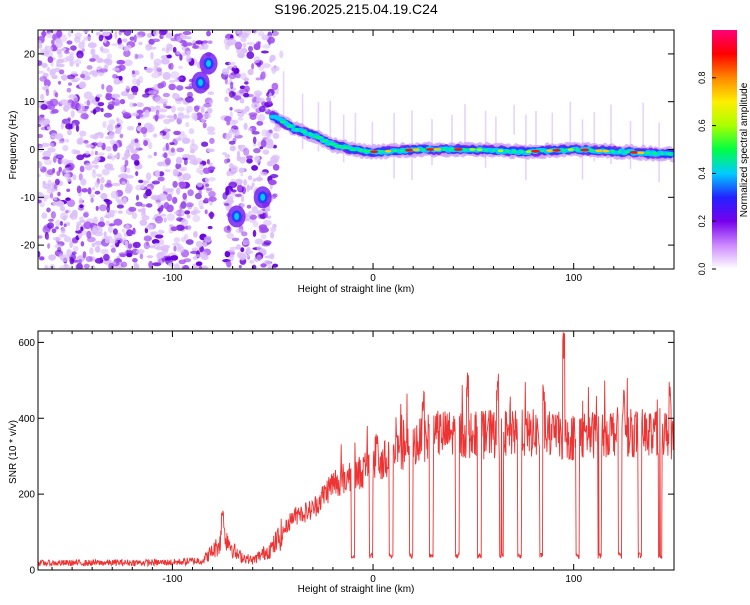 The width and height of the screenshot is (750, 605). I want to click on snr-x-tick-label: 100, so click(573, 579).